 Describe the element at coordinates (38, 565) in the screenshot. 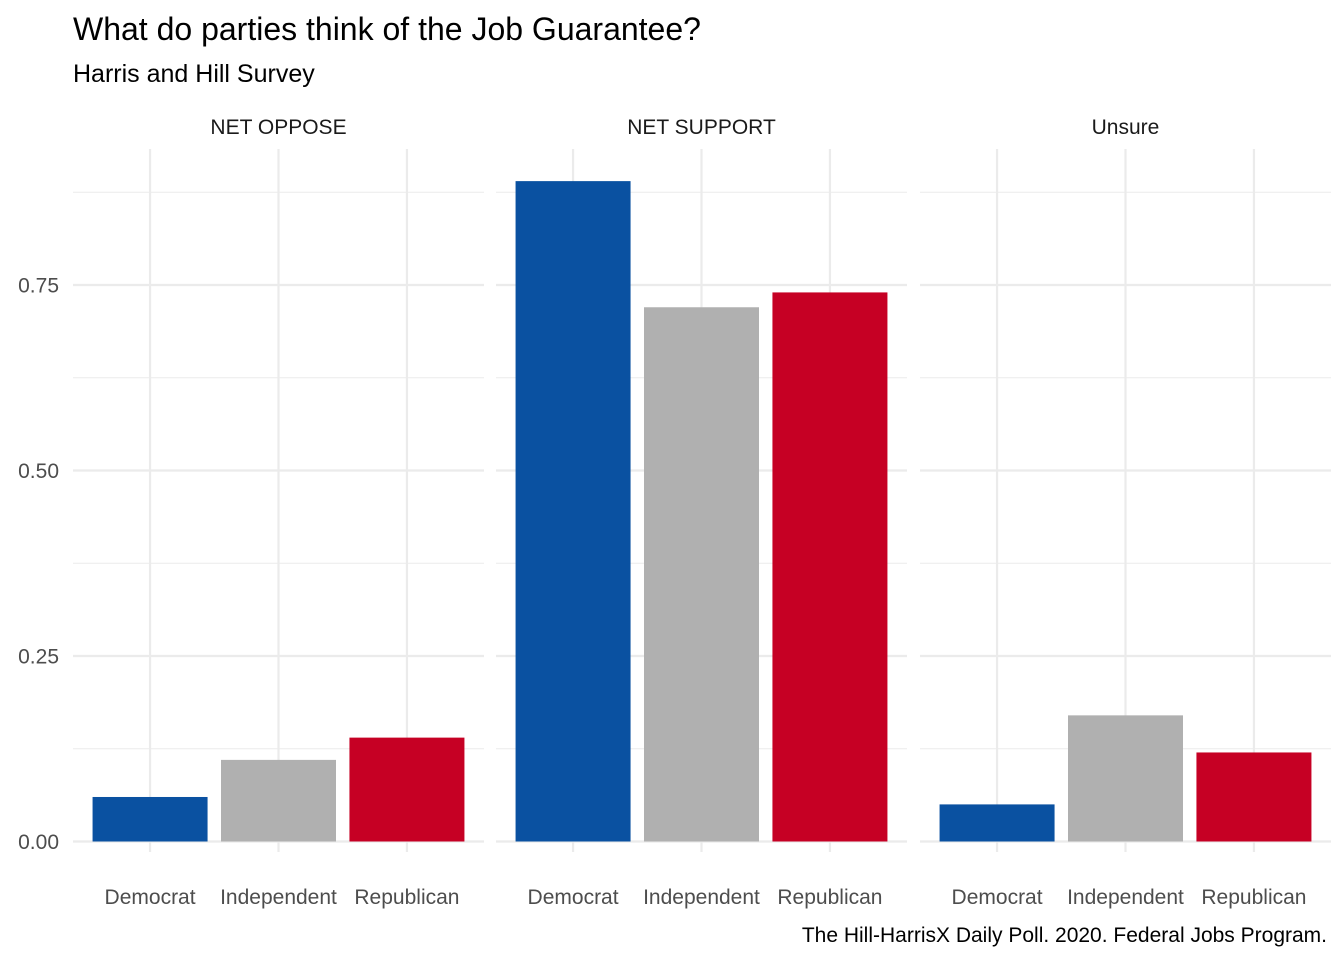

I see `y-axis: 0.00 0.25 0.50 0.75` at that location.